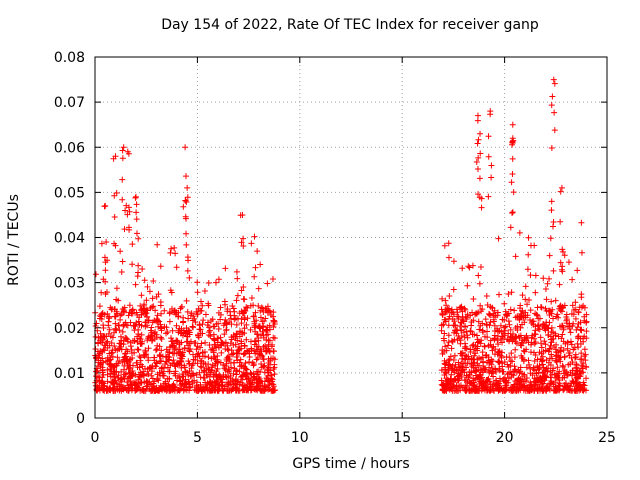  What do you see at coordinates (14, 240) in the screenshot?
I see `y-axis-label: ROTI / TECUs` at bounding box center [14, 240].